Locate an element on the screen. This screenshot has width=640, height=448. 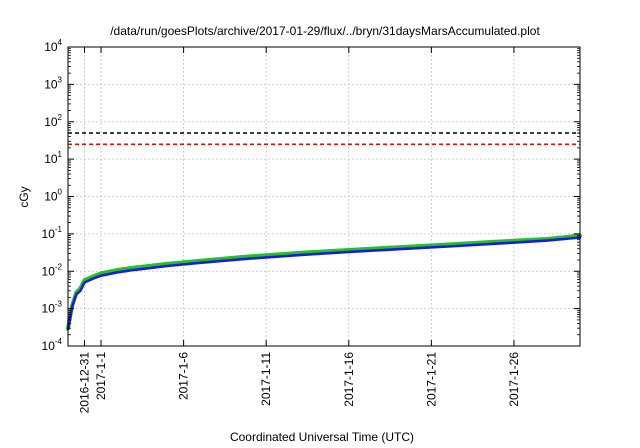
reference-lines is located at coordinates (324, 139).